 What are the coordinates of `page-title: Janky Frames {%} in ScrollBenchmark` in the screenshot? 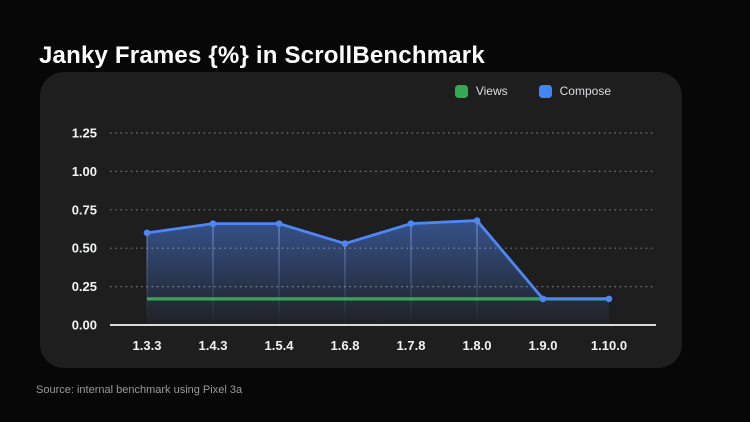 It's located at (262, 56).